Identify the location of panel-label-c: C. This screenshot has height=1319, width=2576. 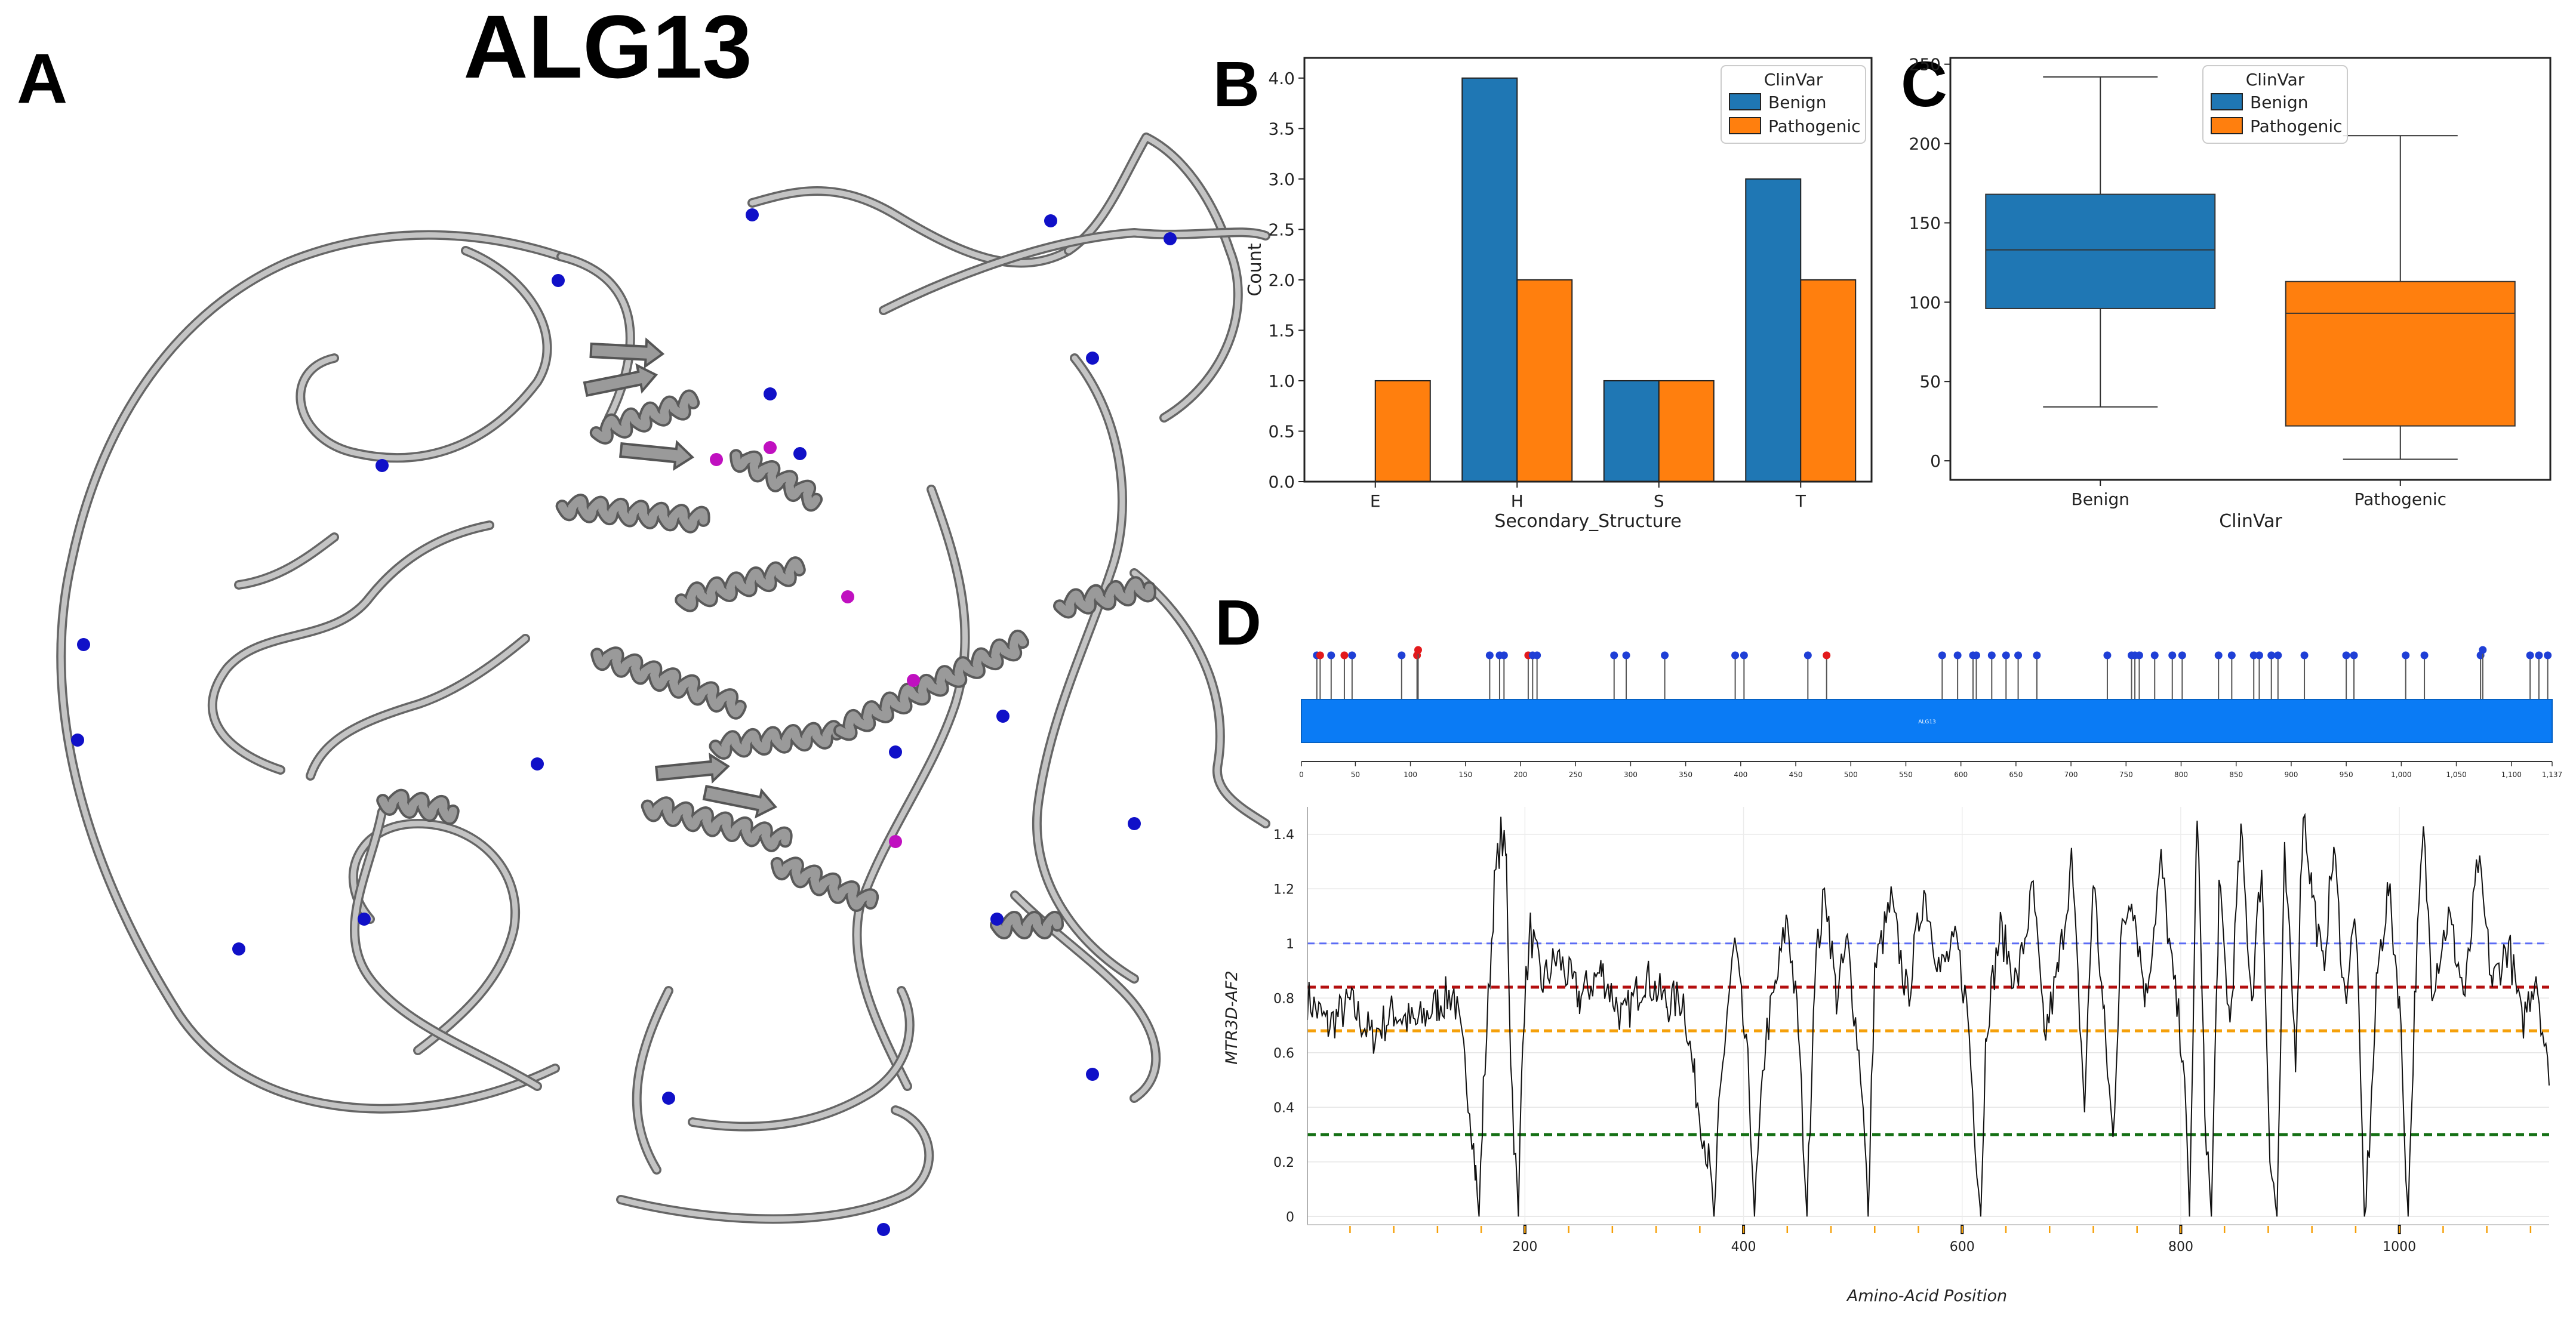
(1924, 84).